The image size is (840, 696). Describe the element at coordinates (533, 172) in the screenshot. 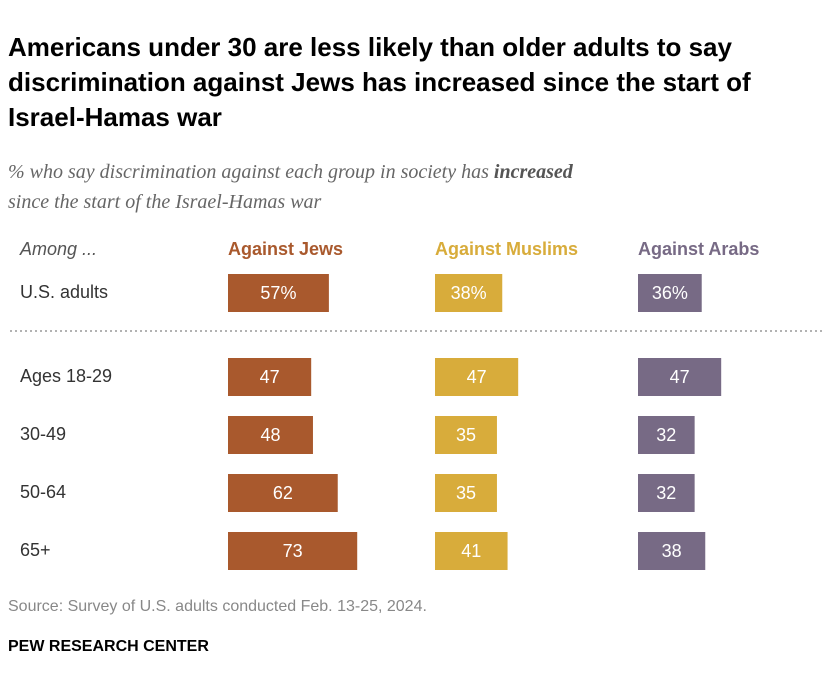

I see `subtitle-emphasis: increased` at that location.